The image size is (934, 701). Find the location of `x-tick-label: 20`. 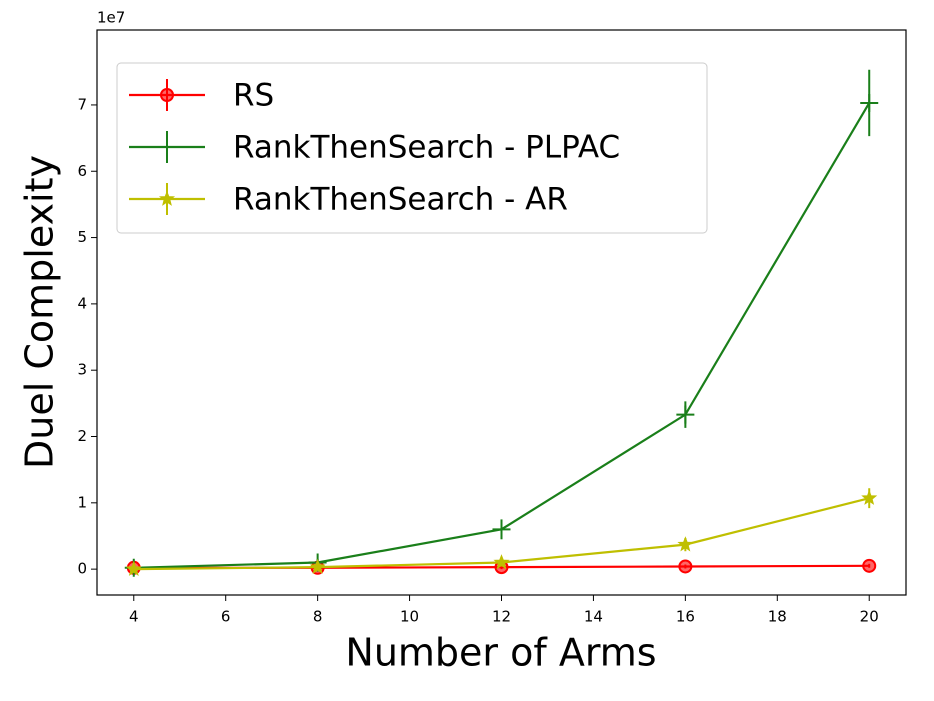

x-tick-label: 20 is located at coordinates (869, 617).